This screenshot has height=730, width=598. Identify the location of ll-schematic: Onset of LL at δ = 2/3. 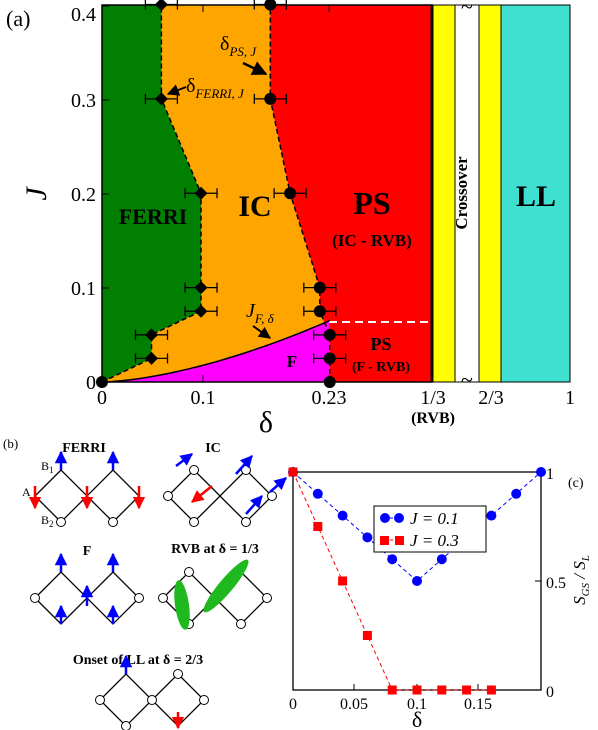
(141, 691).